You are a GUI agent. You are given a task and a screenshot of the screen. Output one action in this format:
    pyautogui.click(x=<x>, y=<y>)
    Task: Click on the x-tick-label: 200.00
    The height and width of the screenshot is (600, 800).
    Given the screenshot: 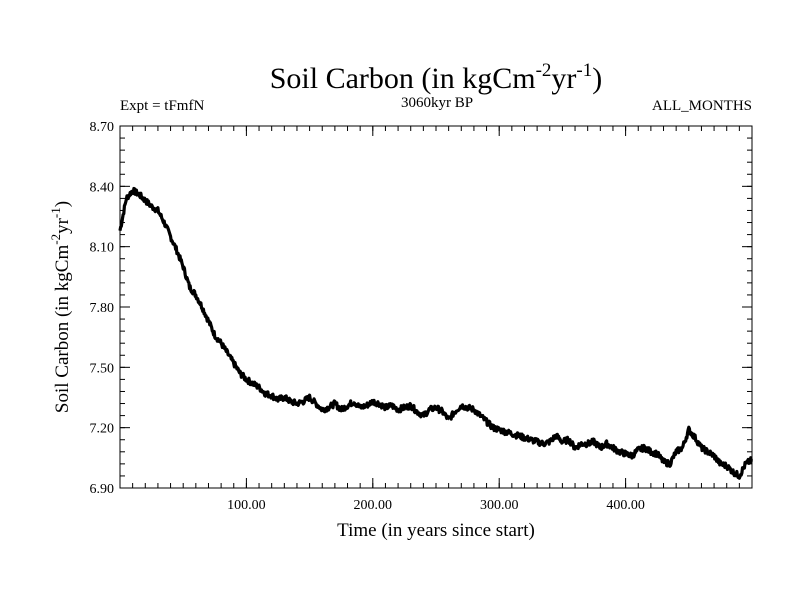 What is the action you would take?
    pyautogui.click(x=373, y=505)
    